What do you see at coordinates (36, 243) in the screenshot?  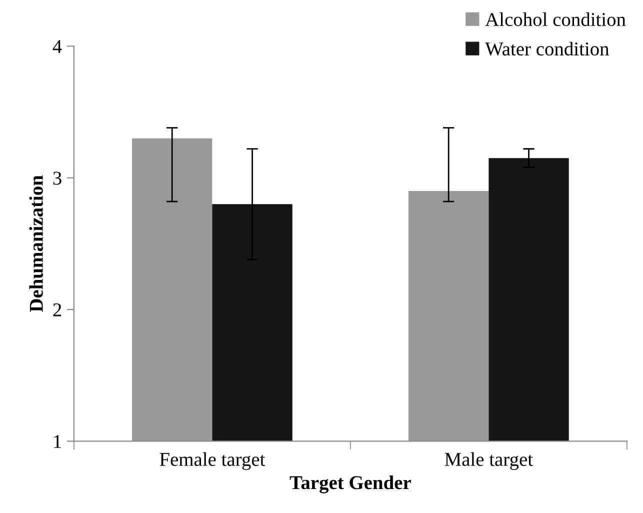 I see `y-axis-title: Dehumanization` at bounding box center [36, 243].